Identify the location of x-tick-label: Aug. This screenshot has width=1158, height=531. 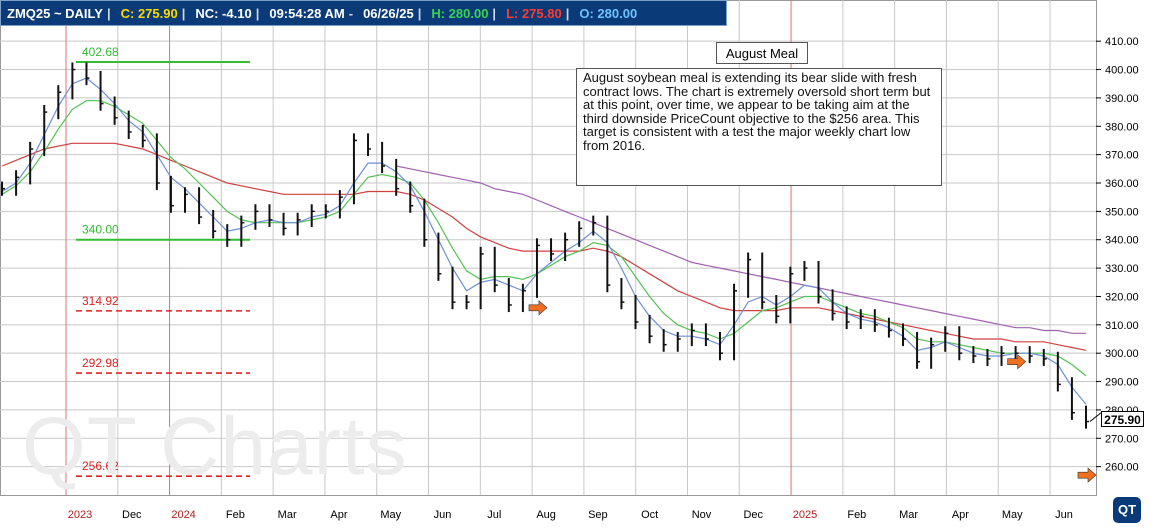
(546, 515).